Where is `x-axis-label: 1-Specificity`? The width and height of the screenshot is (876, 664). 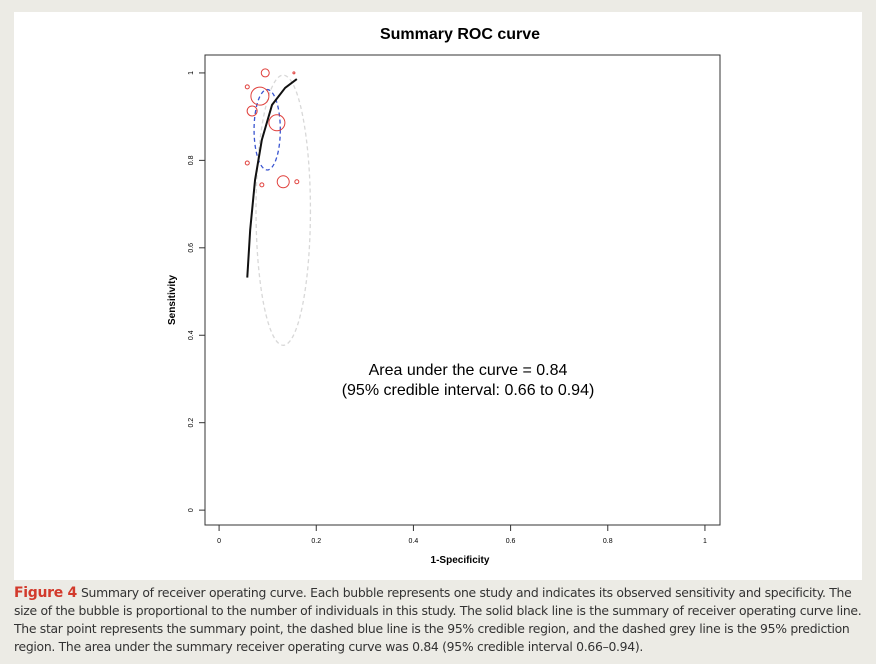 x-axis-label: 1-Specificity is located at coordinates (460, 560).